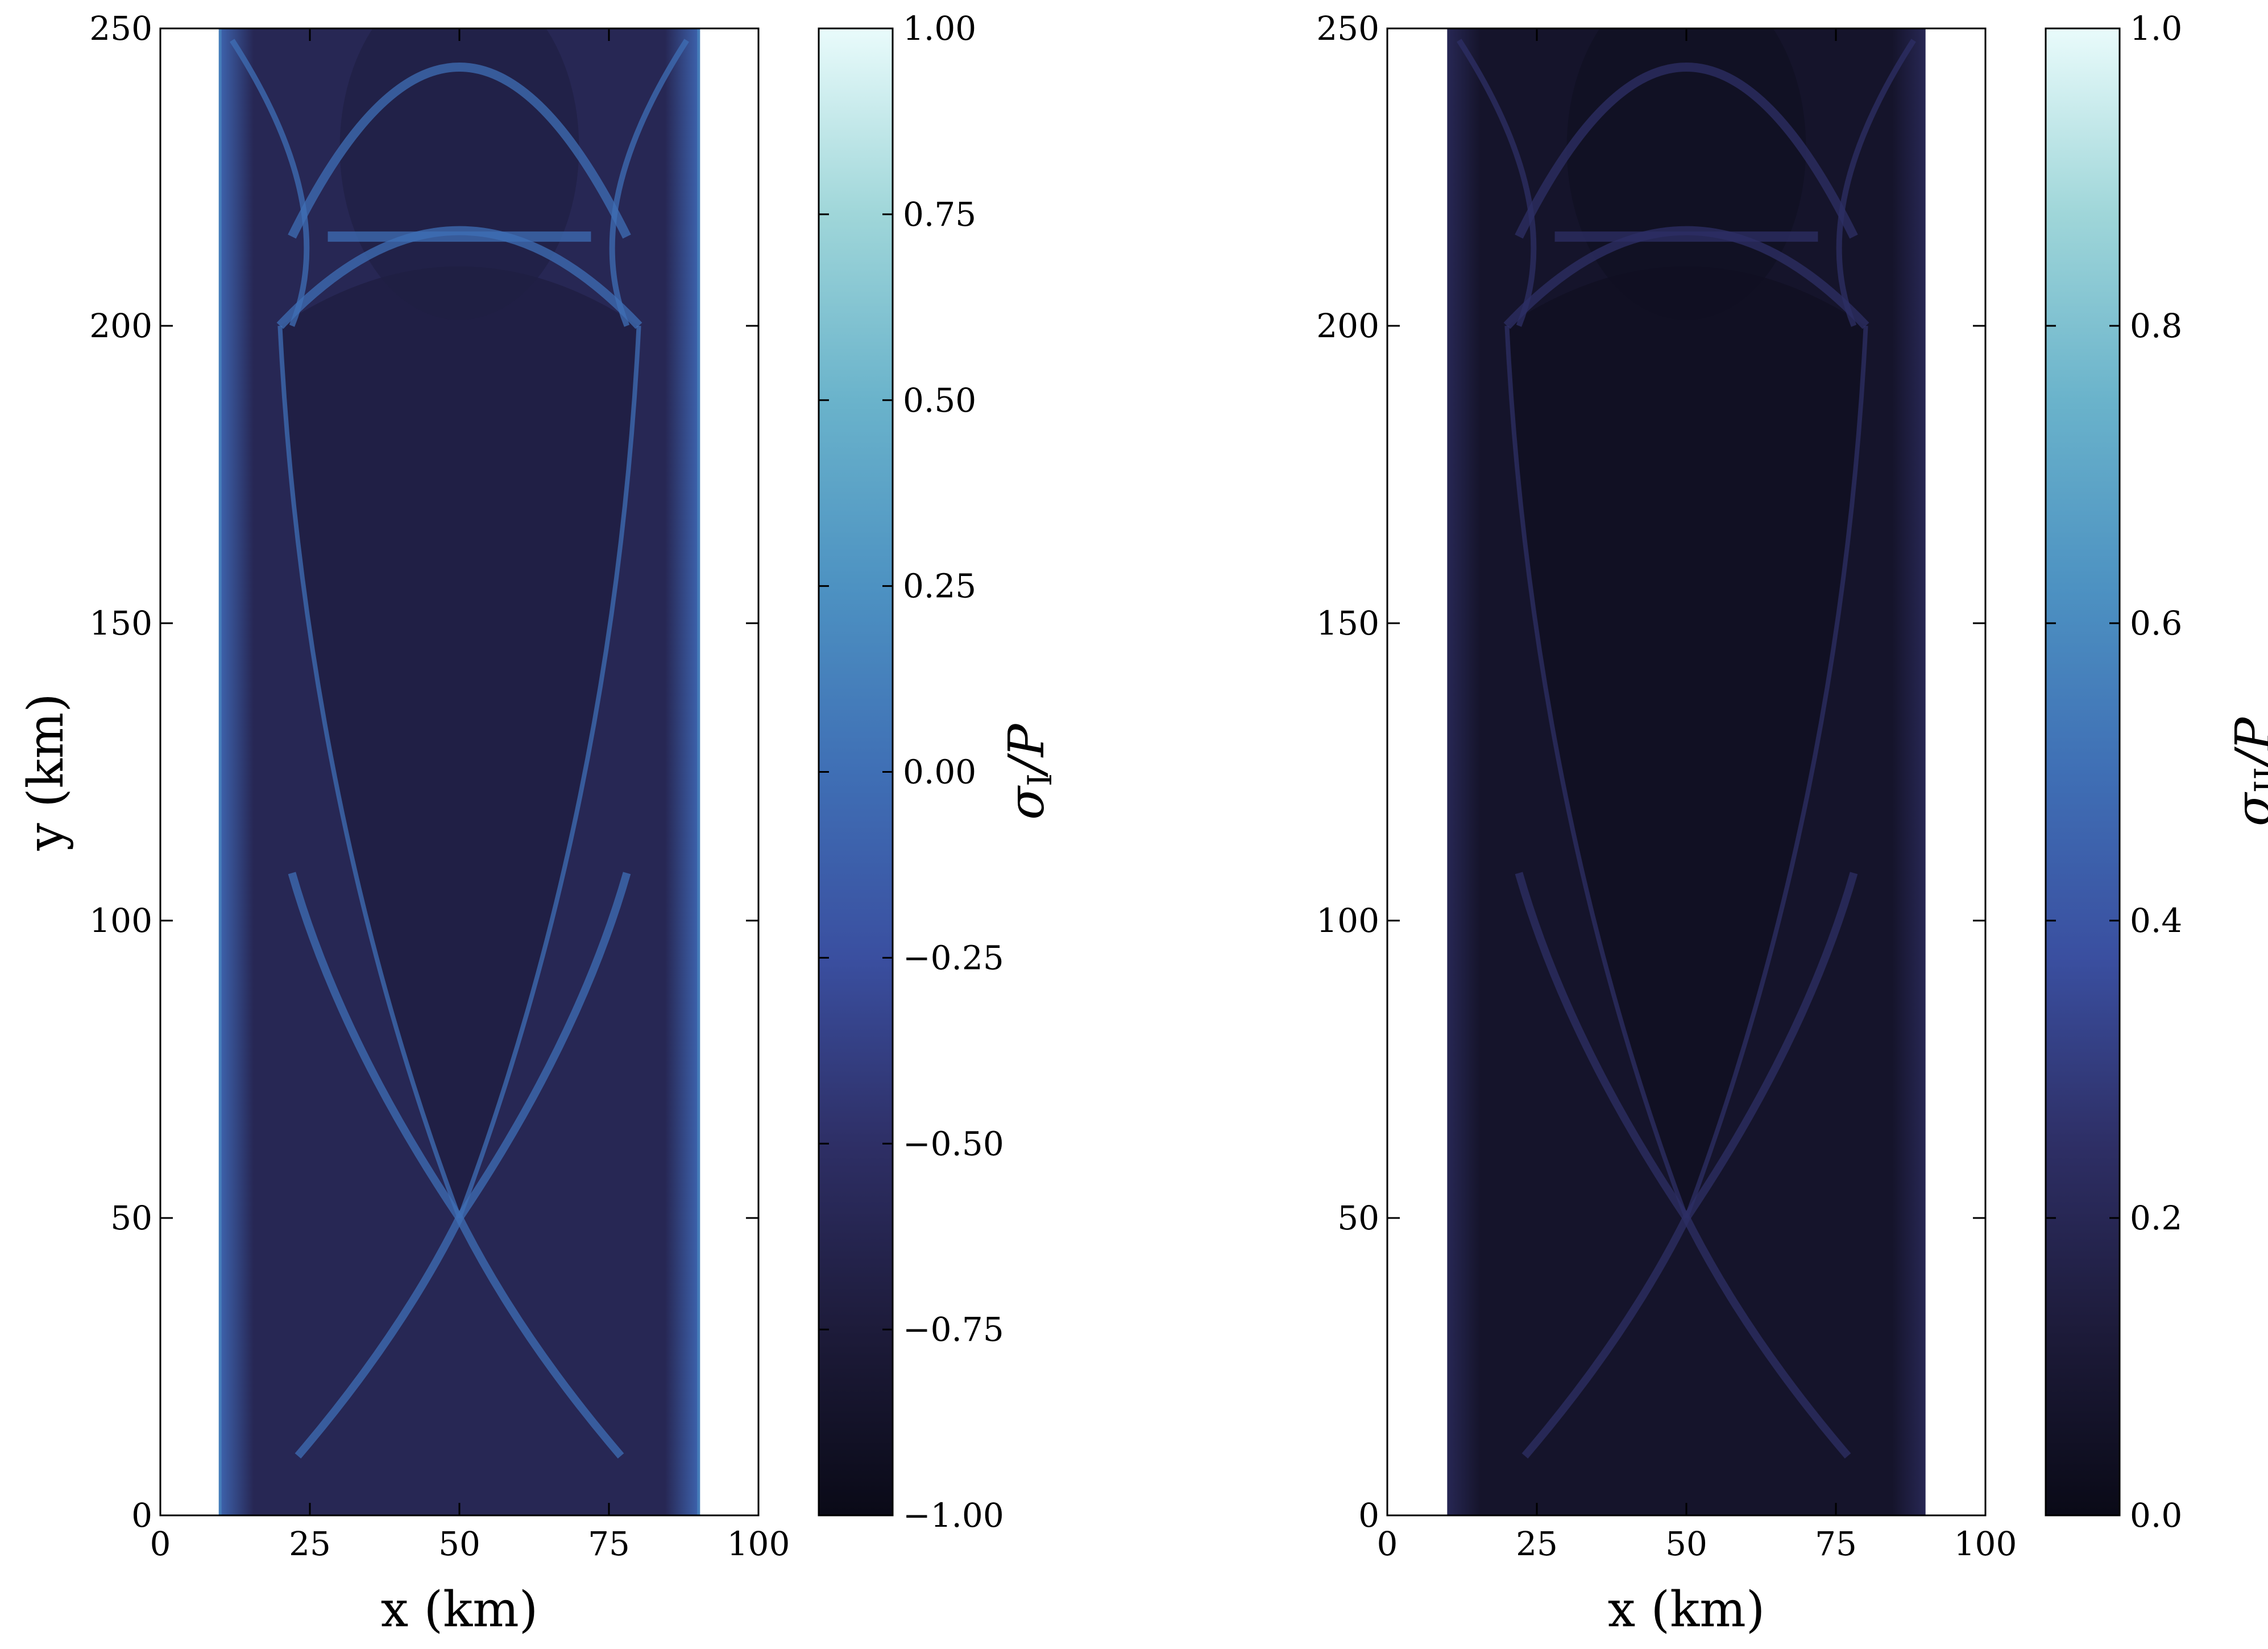  I want to click on colorbar-tick-label: 0.25, so click(939, 586).